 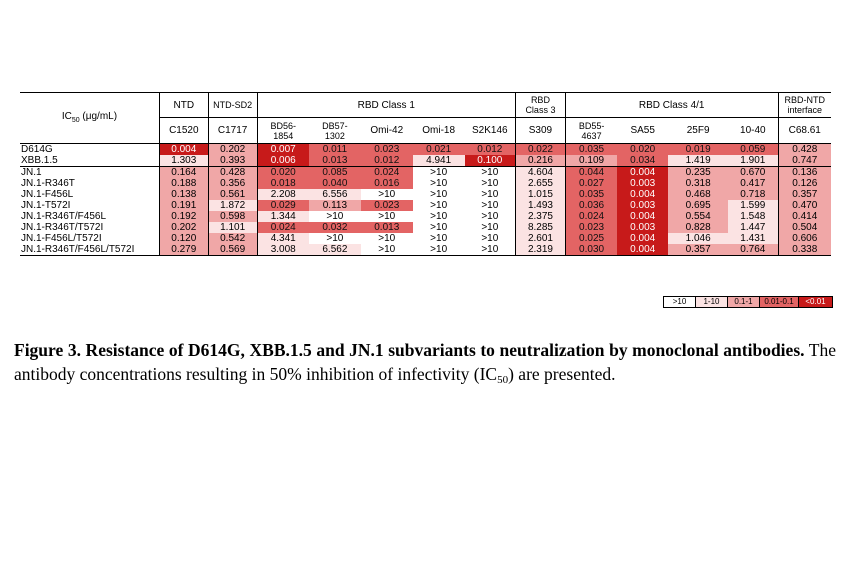 I want to click on ic50-cell: 0.191, so click(x=183, y=205).